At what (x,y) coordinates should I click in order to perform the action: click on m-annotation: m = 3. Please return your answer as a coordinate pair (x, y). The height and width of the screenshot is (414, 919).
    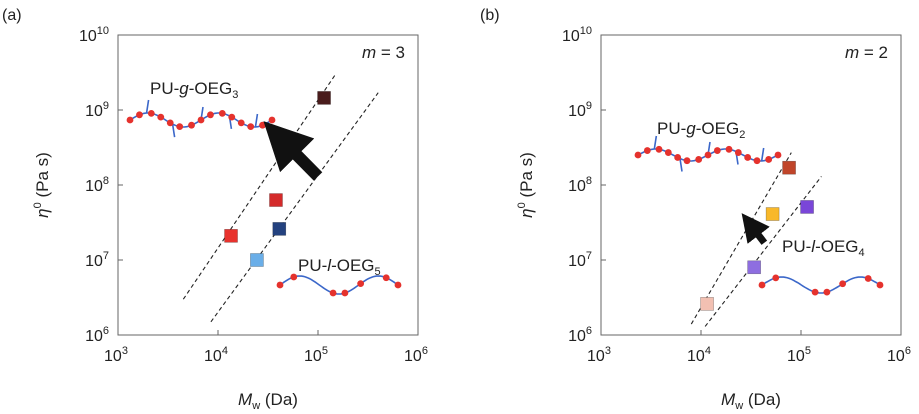
    Looking at the image, I should click on (383, 52).